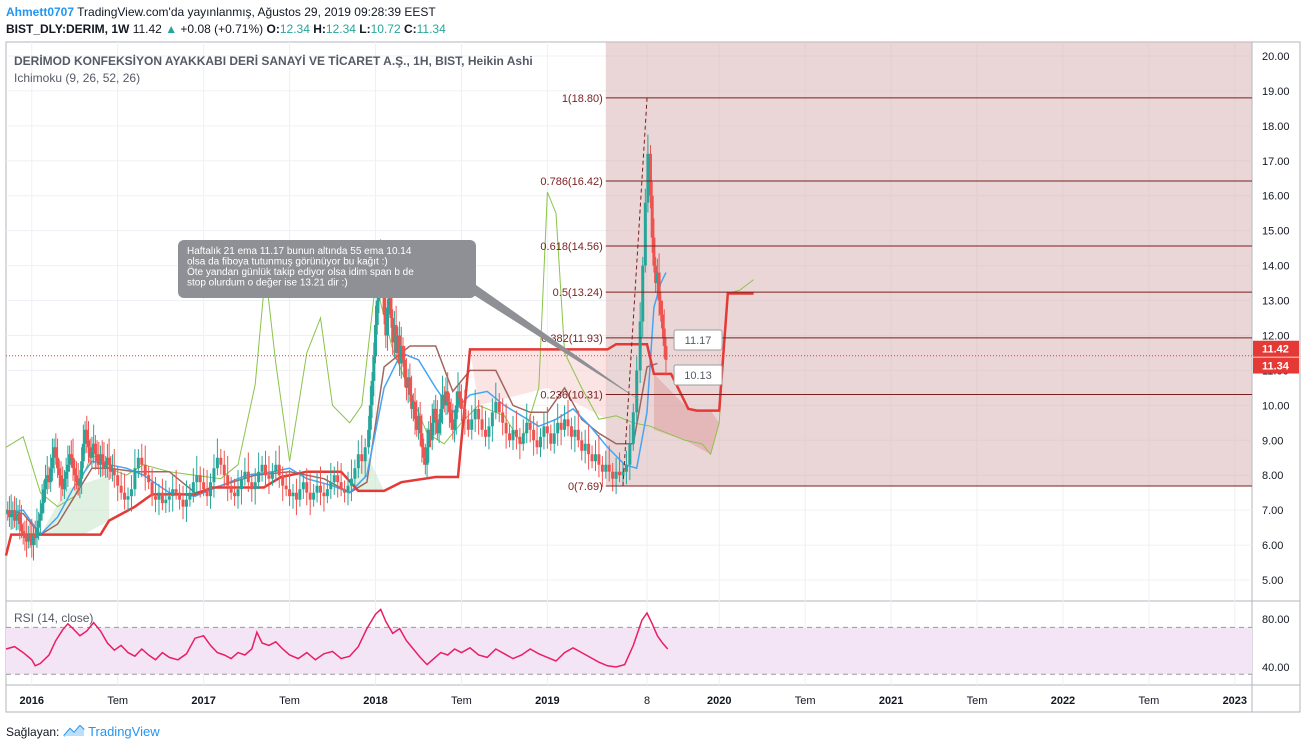 Image resolution: width=1307 pixels, height=750 pixels. What do you see at coordinates (40, 12) in the screenshot?
I see `author-link: Ahmett0707` at bounding box center [40, 12].